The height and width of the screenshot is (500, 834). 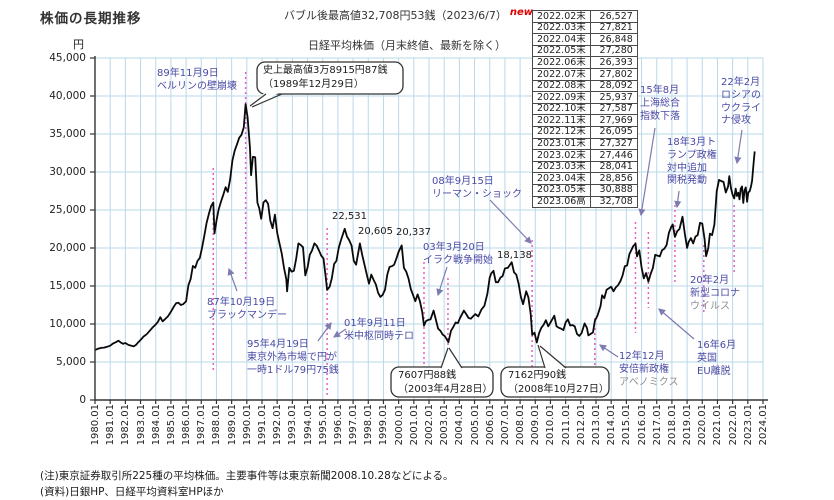 I want to click on table-value-cell: 28,856, so click(x=613, y=178).